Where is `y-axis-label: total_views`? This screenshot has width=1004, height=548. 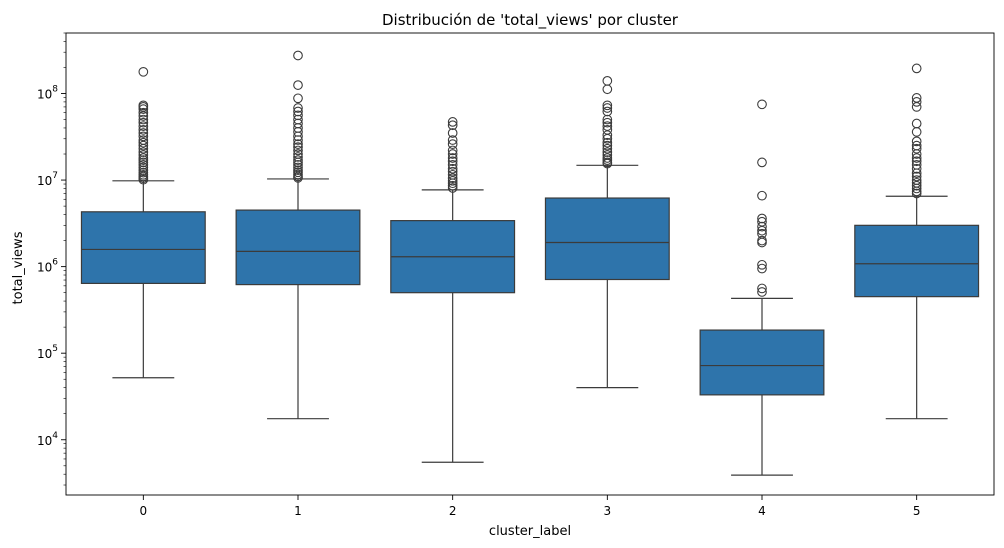 y-axis-label: total_views is located at coordinates (18, 267).